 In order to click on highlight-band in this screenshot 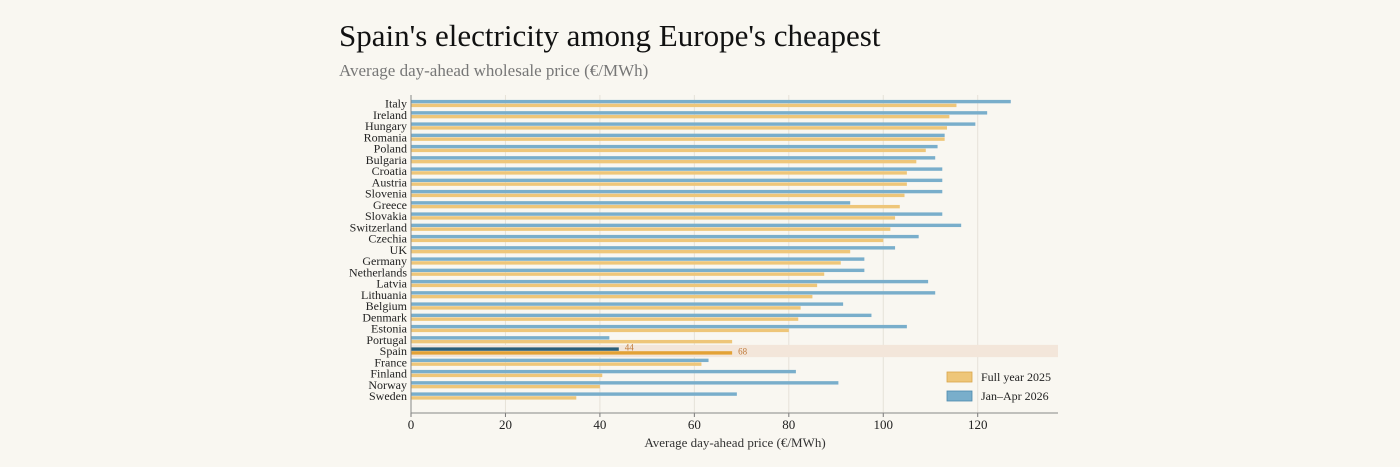, I will do `click(734, 351)`.